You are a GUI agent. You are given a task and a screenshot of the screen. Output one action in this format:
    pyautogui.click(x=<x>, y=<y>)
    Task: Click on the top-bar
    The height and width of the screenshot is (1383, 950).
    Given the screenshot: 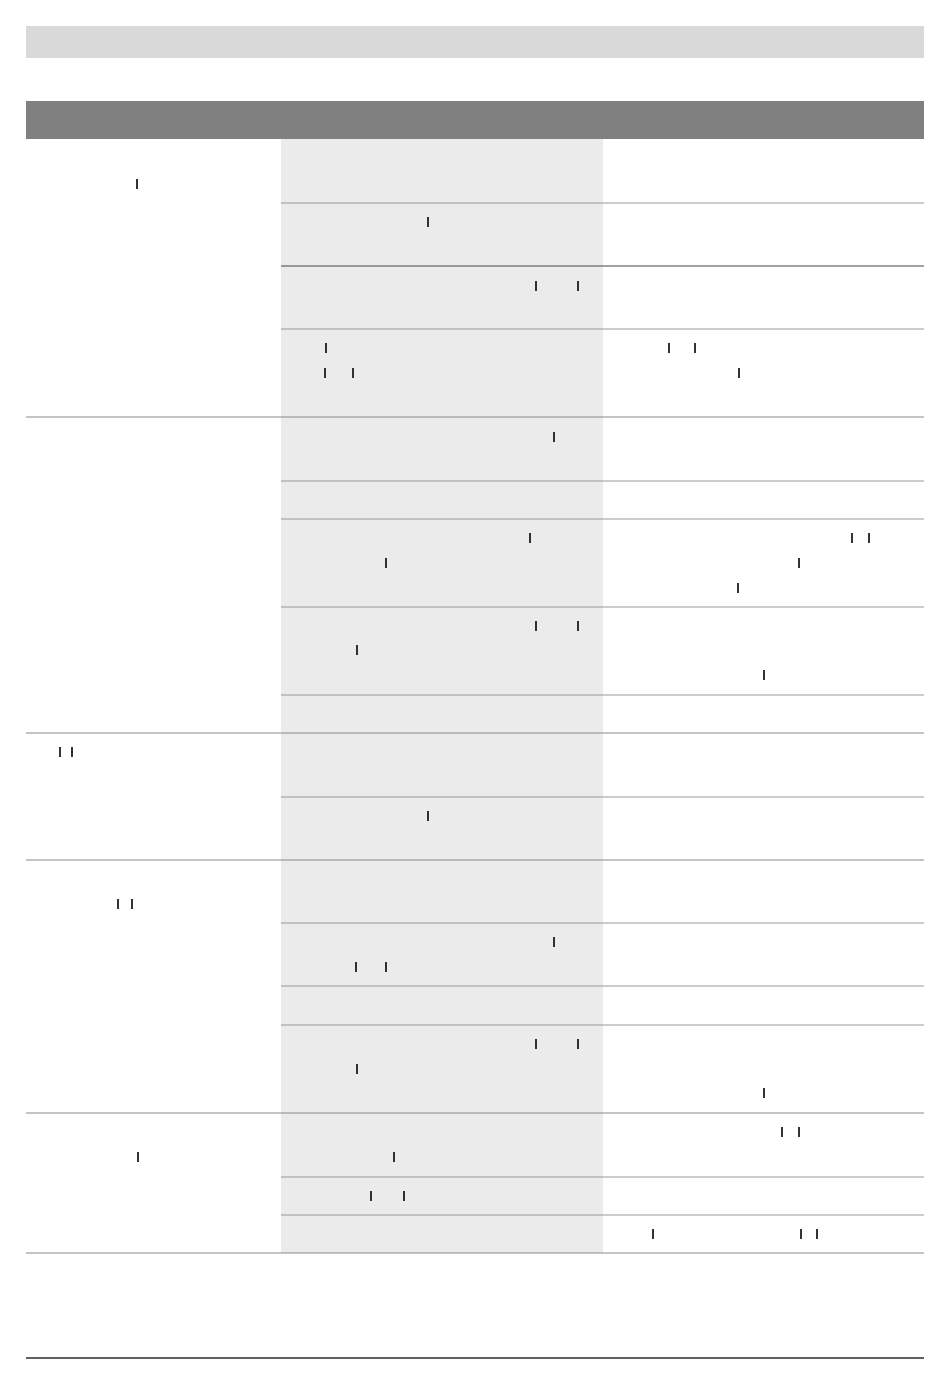 What is the action you would take?
    pyautogui.click(x=475, y=42)
    